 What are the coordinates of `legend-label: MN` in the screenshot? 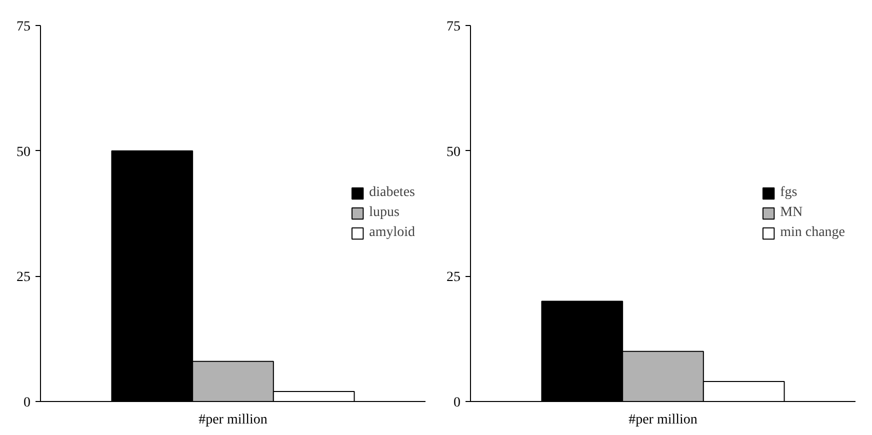 It's located at (791, 213).